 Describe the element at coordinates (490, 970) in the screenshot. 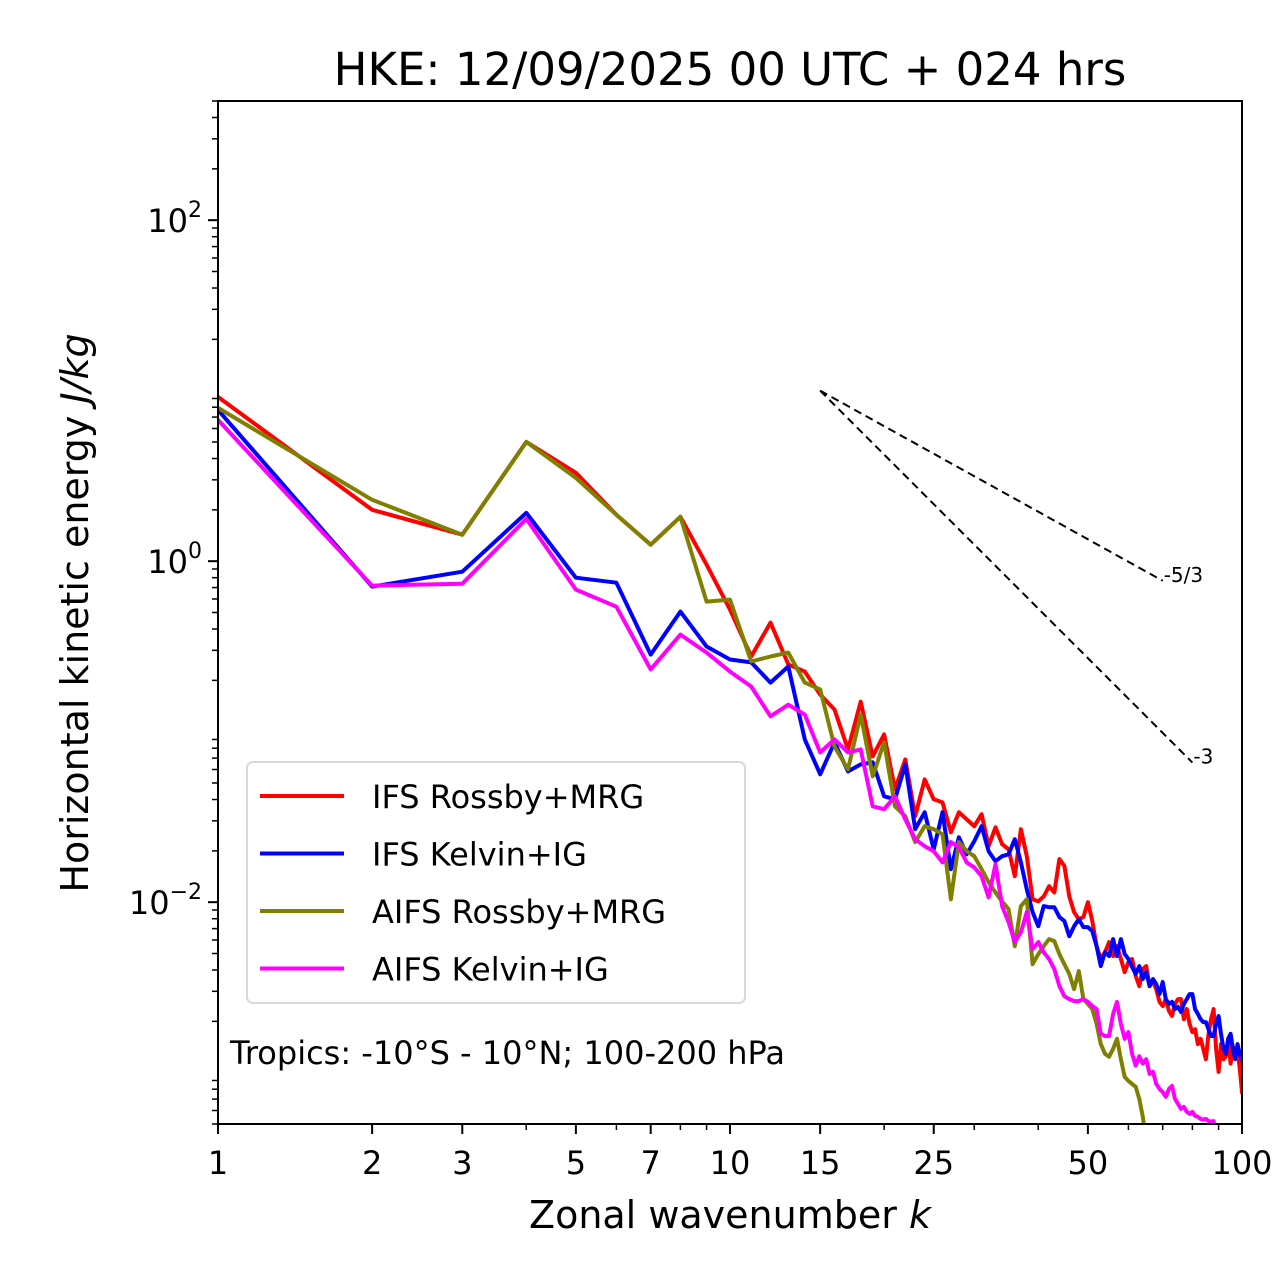

I see `legend-label: AIFS Kelvin+IG` at that location.